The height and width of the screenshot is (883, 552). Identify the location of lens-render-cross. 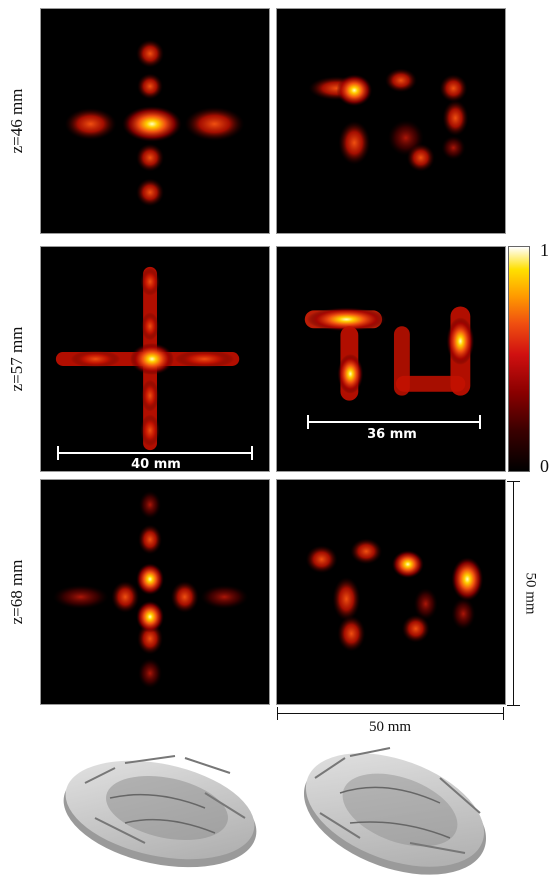
(160, 808).